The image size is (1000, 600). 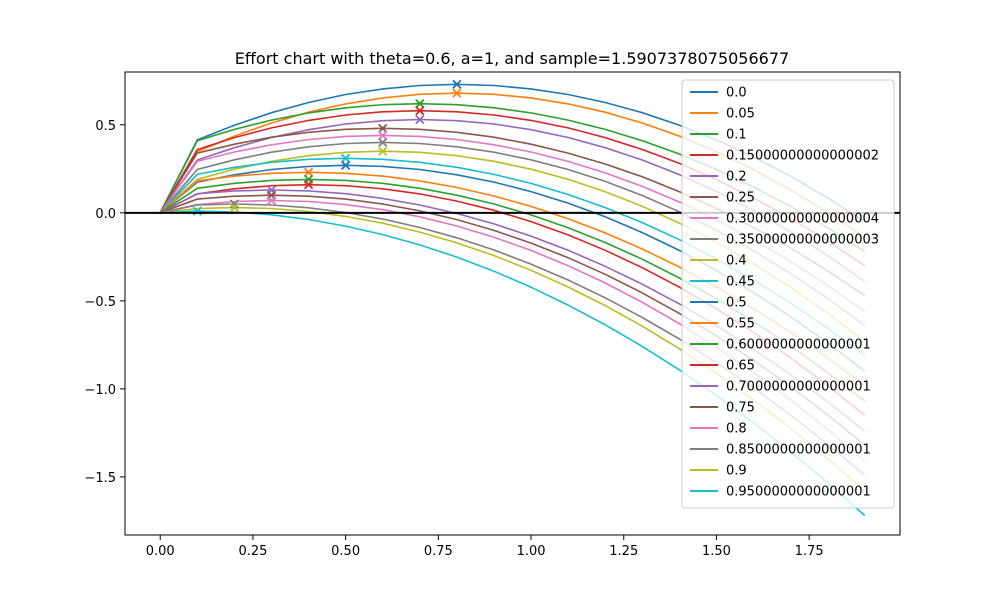 What do you see at coordinates (105, 214) in the screenshot?
I see `y-tick-label-1: 0.0` at bounding box center [105, 214].